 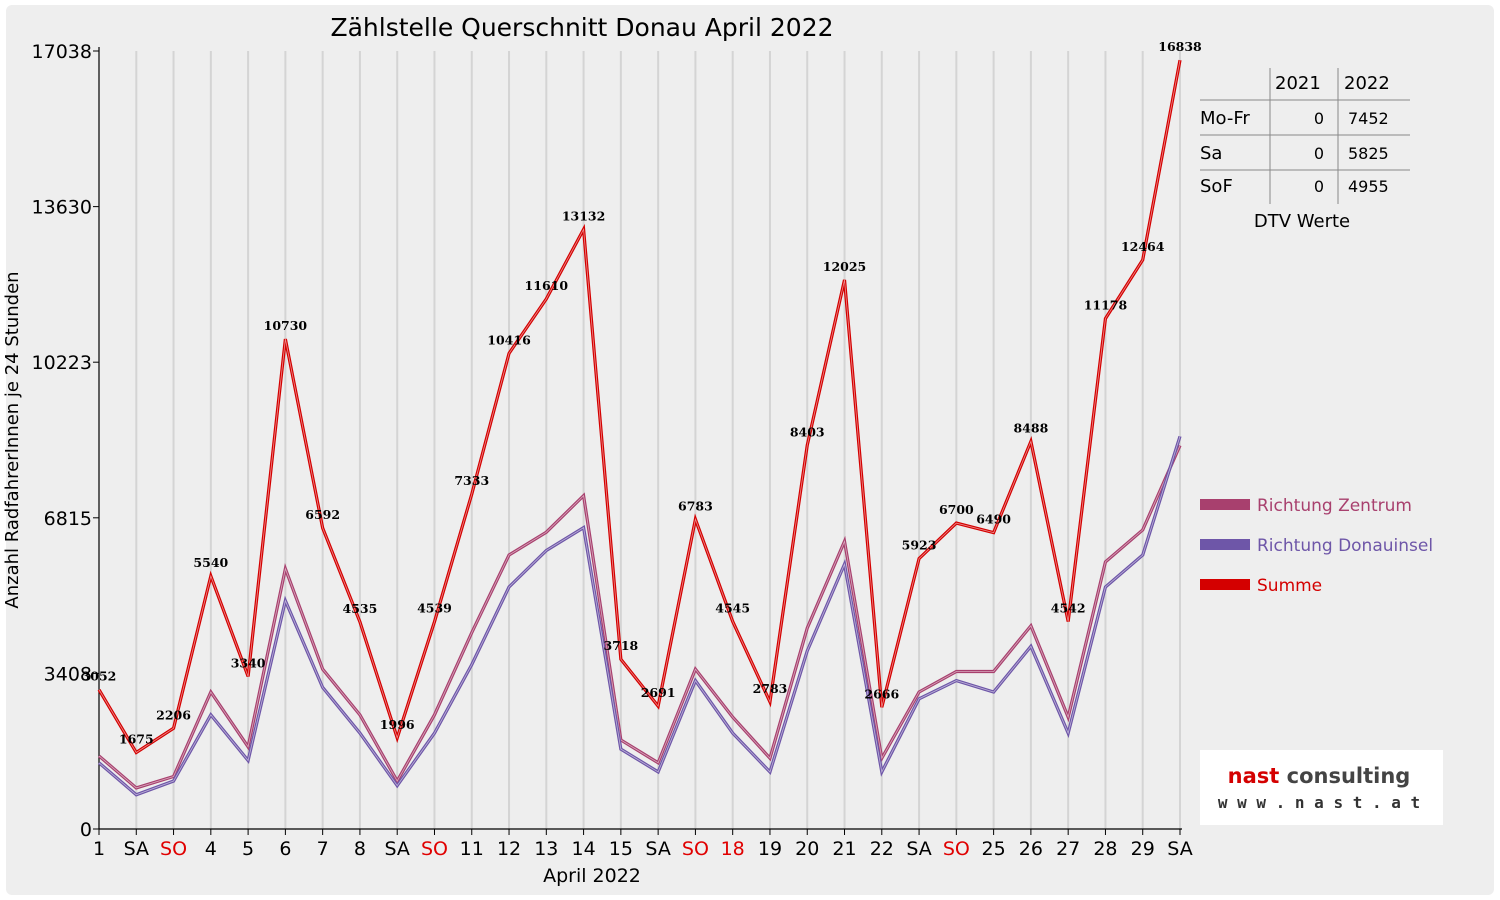 I want to click on data-label: 4542, so click(x=1068, y=608).